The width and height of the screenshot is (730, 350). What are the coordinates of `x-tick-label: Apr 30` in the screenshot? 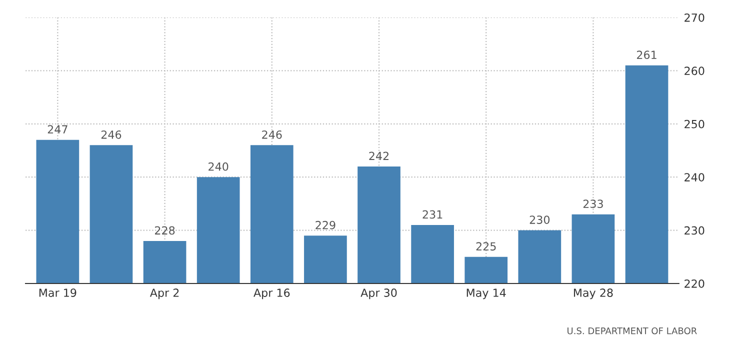 It's located at (378, 294).